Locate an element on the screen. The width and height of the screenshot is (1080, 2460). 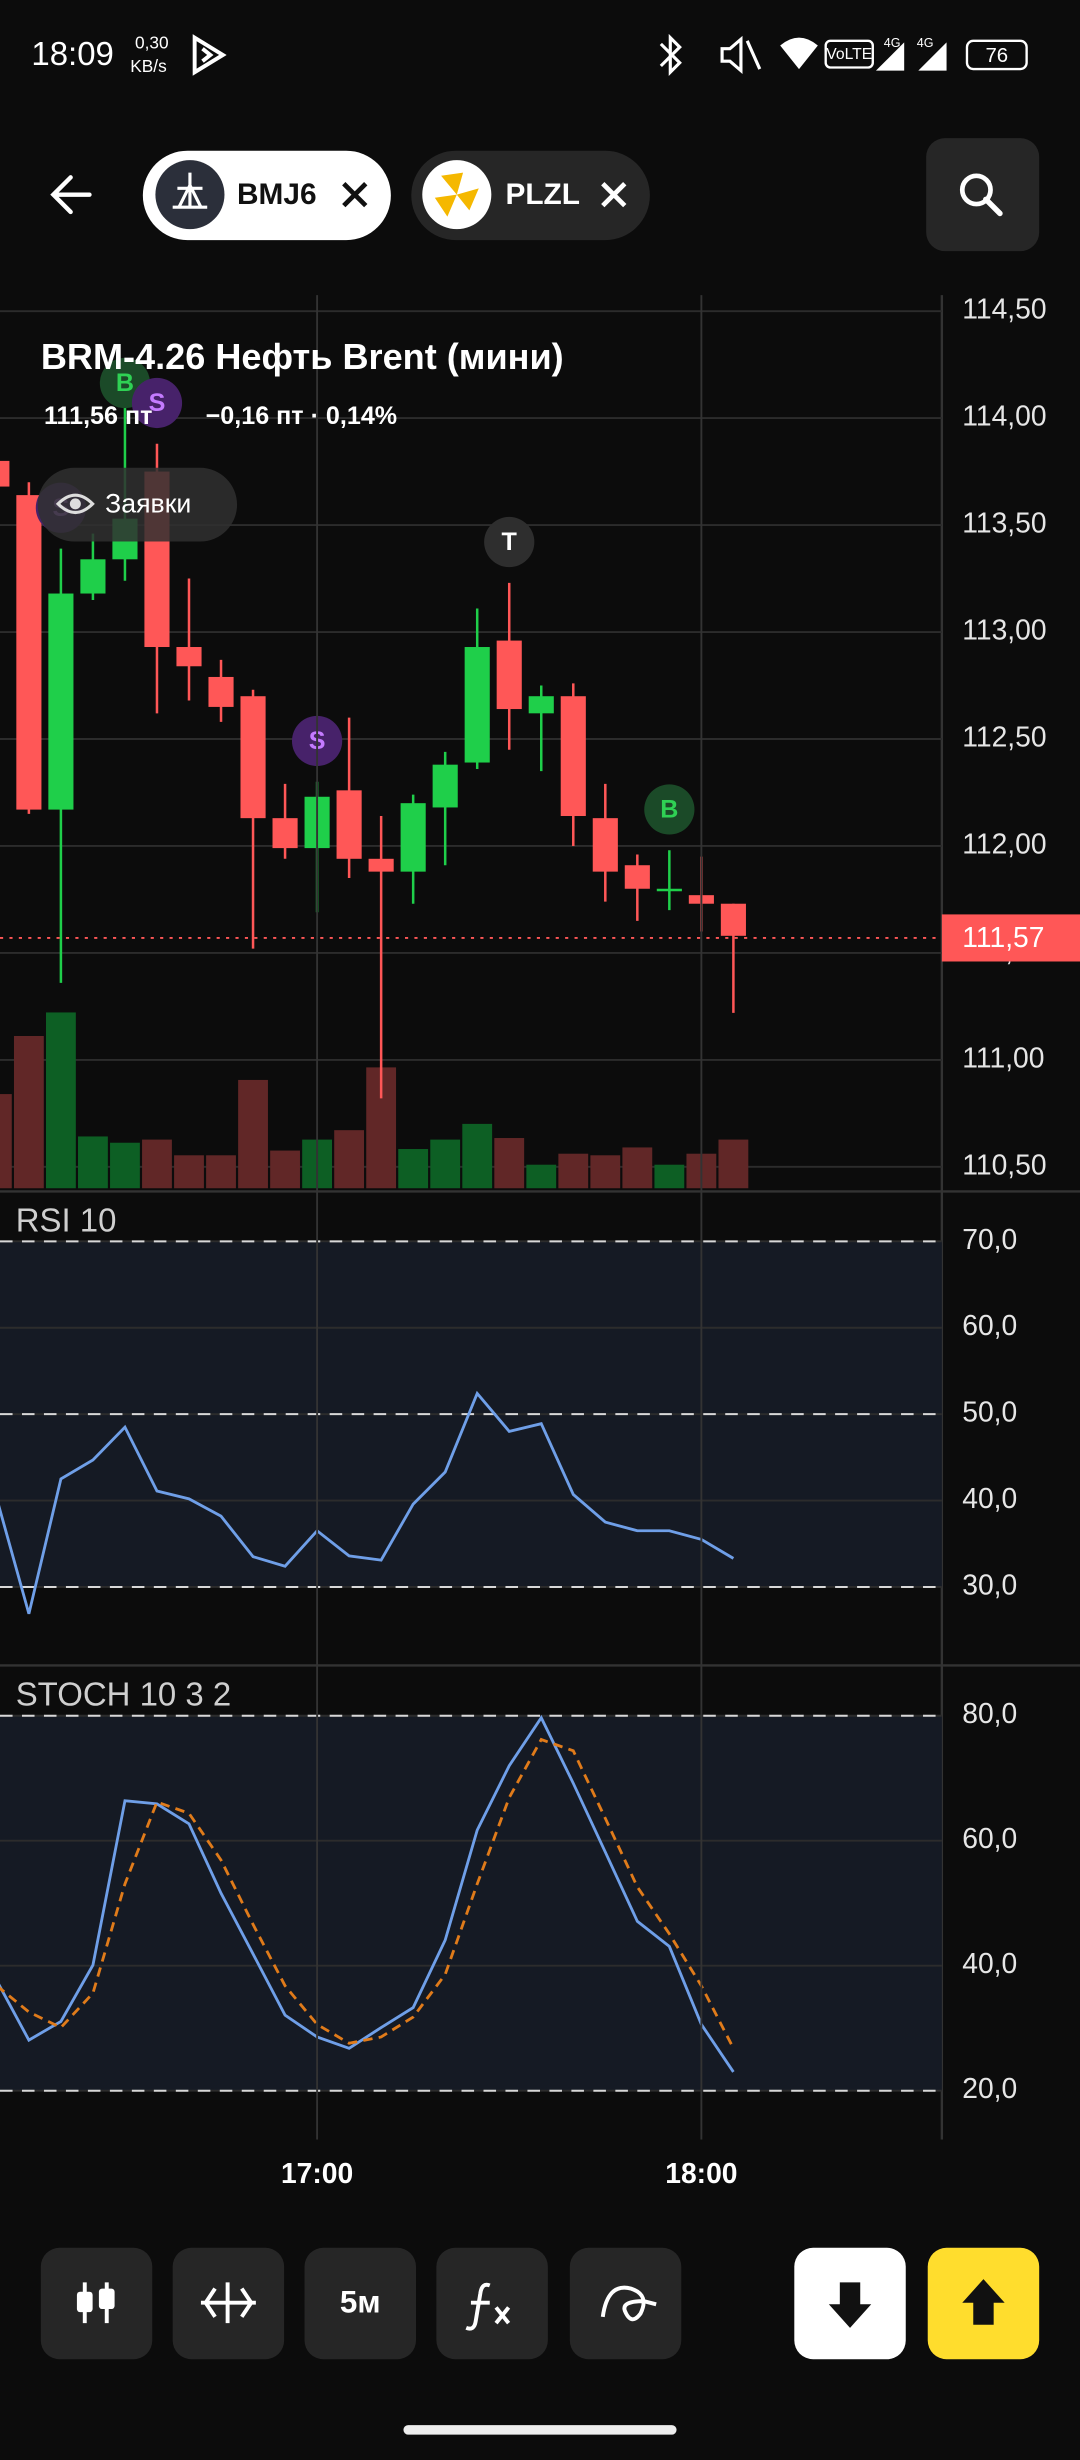
y-tick-label: 113,50 is located at coordinates (1004, 523).